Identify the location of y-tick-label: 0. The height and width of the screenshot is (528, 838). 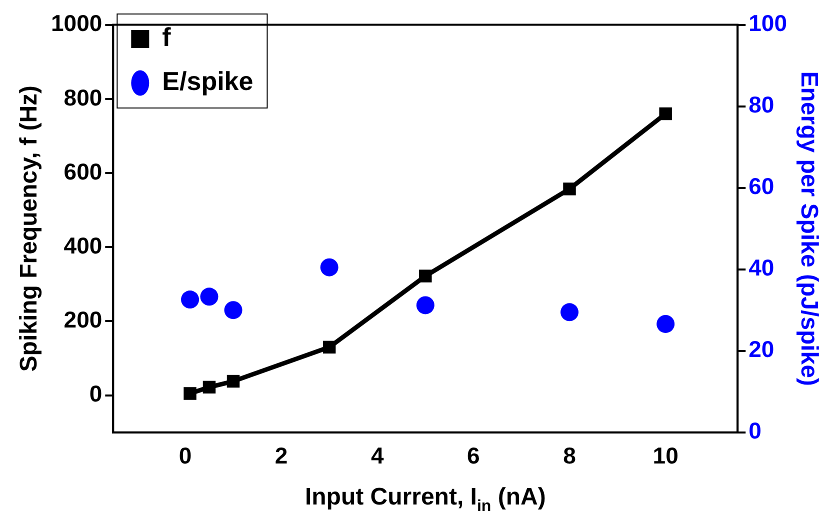
(95, 393).